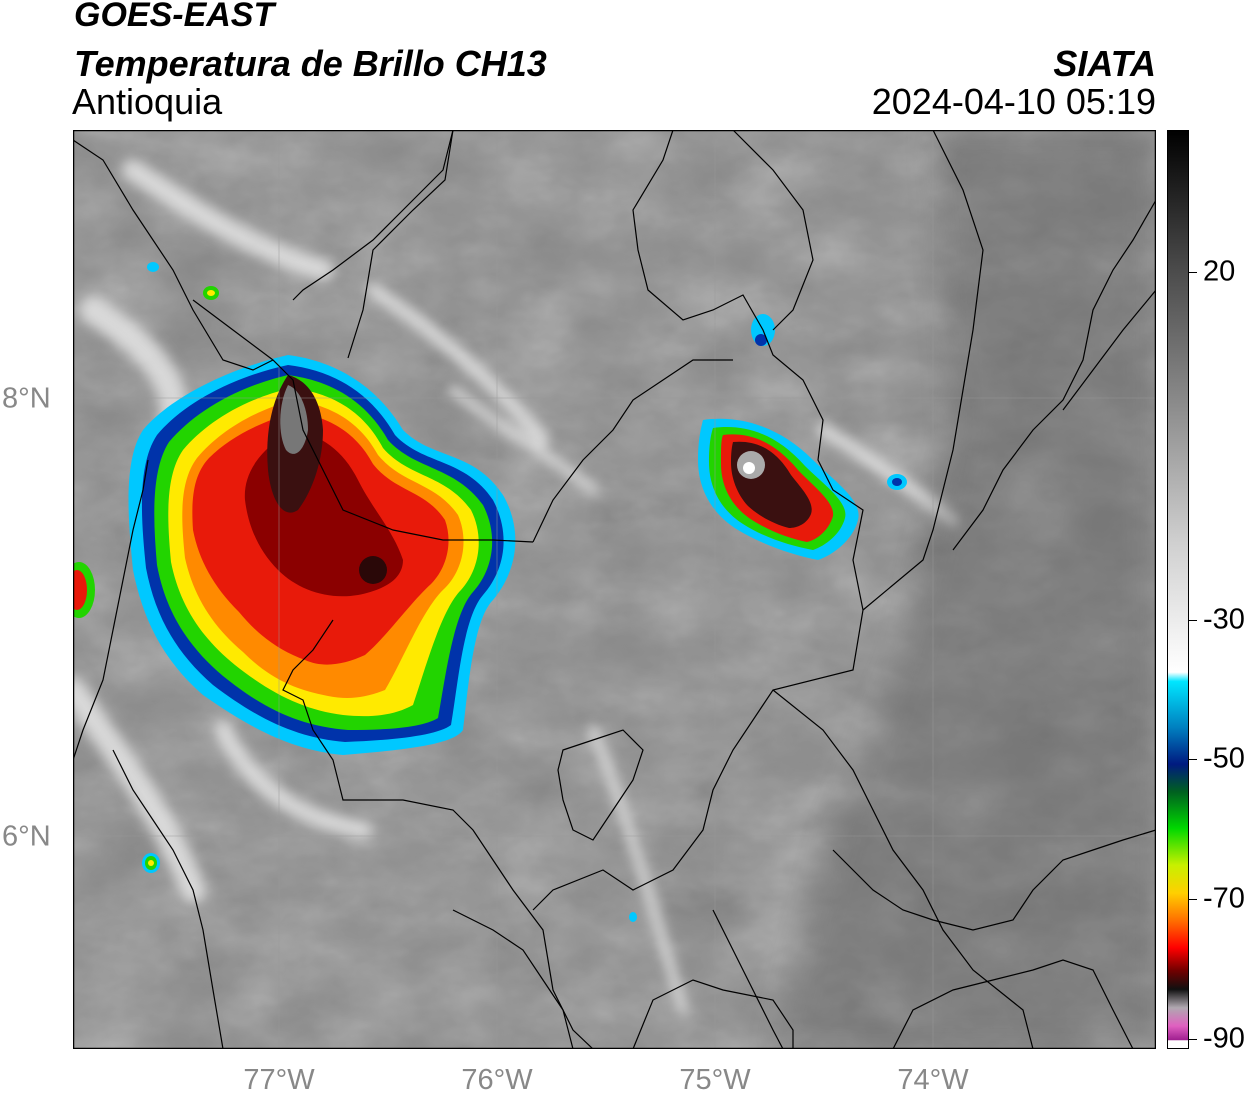 The width and height of the screenshot is (1252, 1099). Describe the element at coordinates (26, 398) in the screenshot. I see `lat-label-8n: 8°N` at that location.